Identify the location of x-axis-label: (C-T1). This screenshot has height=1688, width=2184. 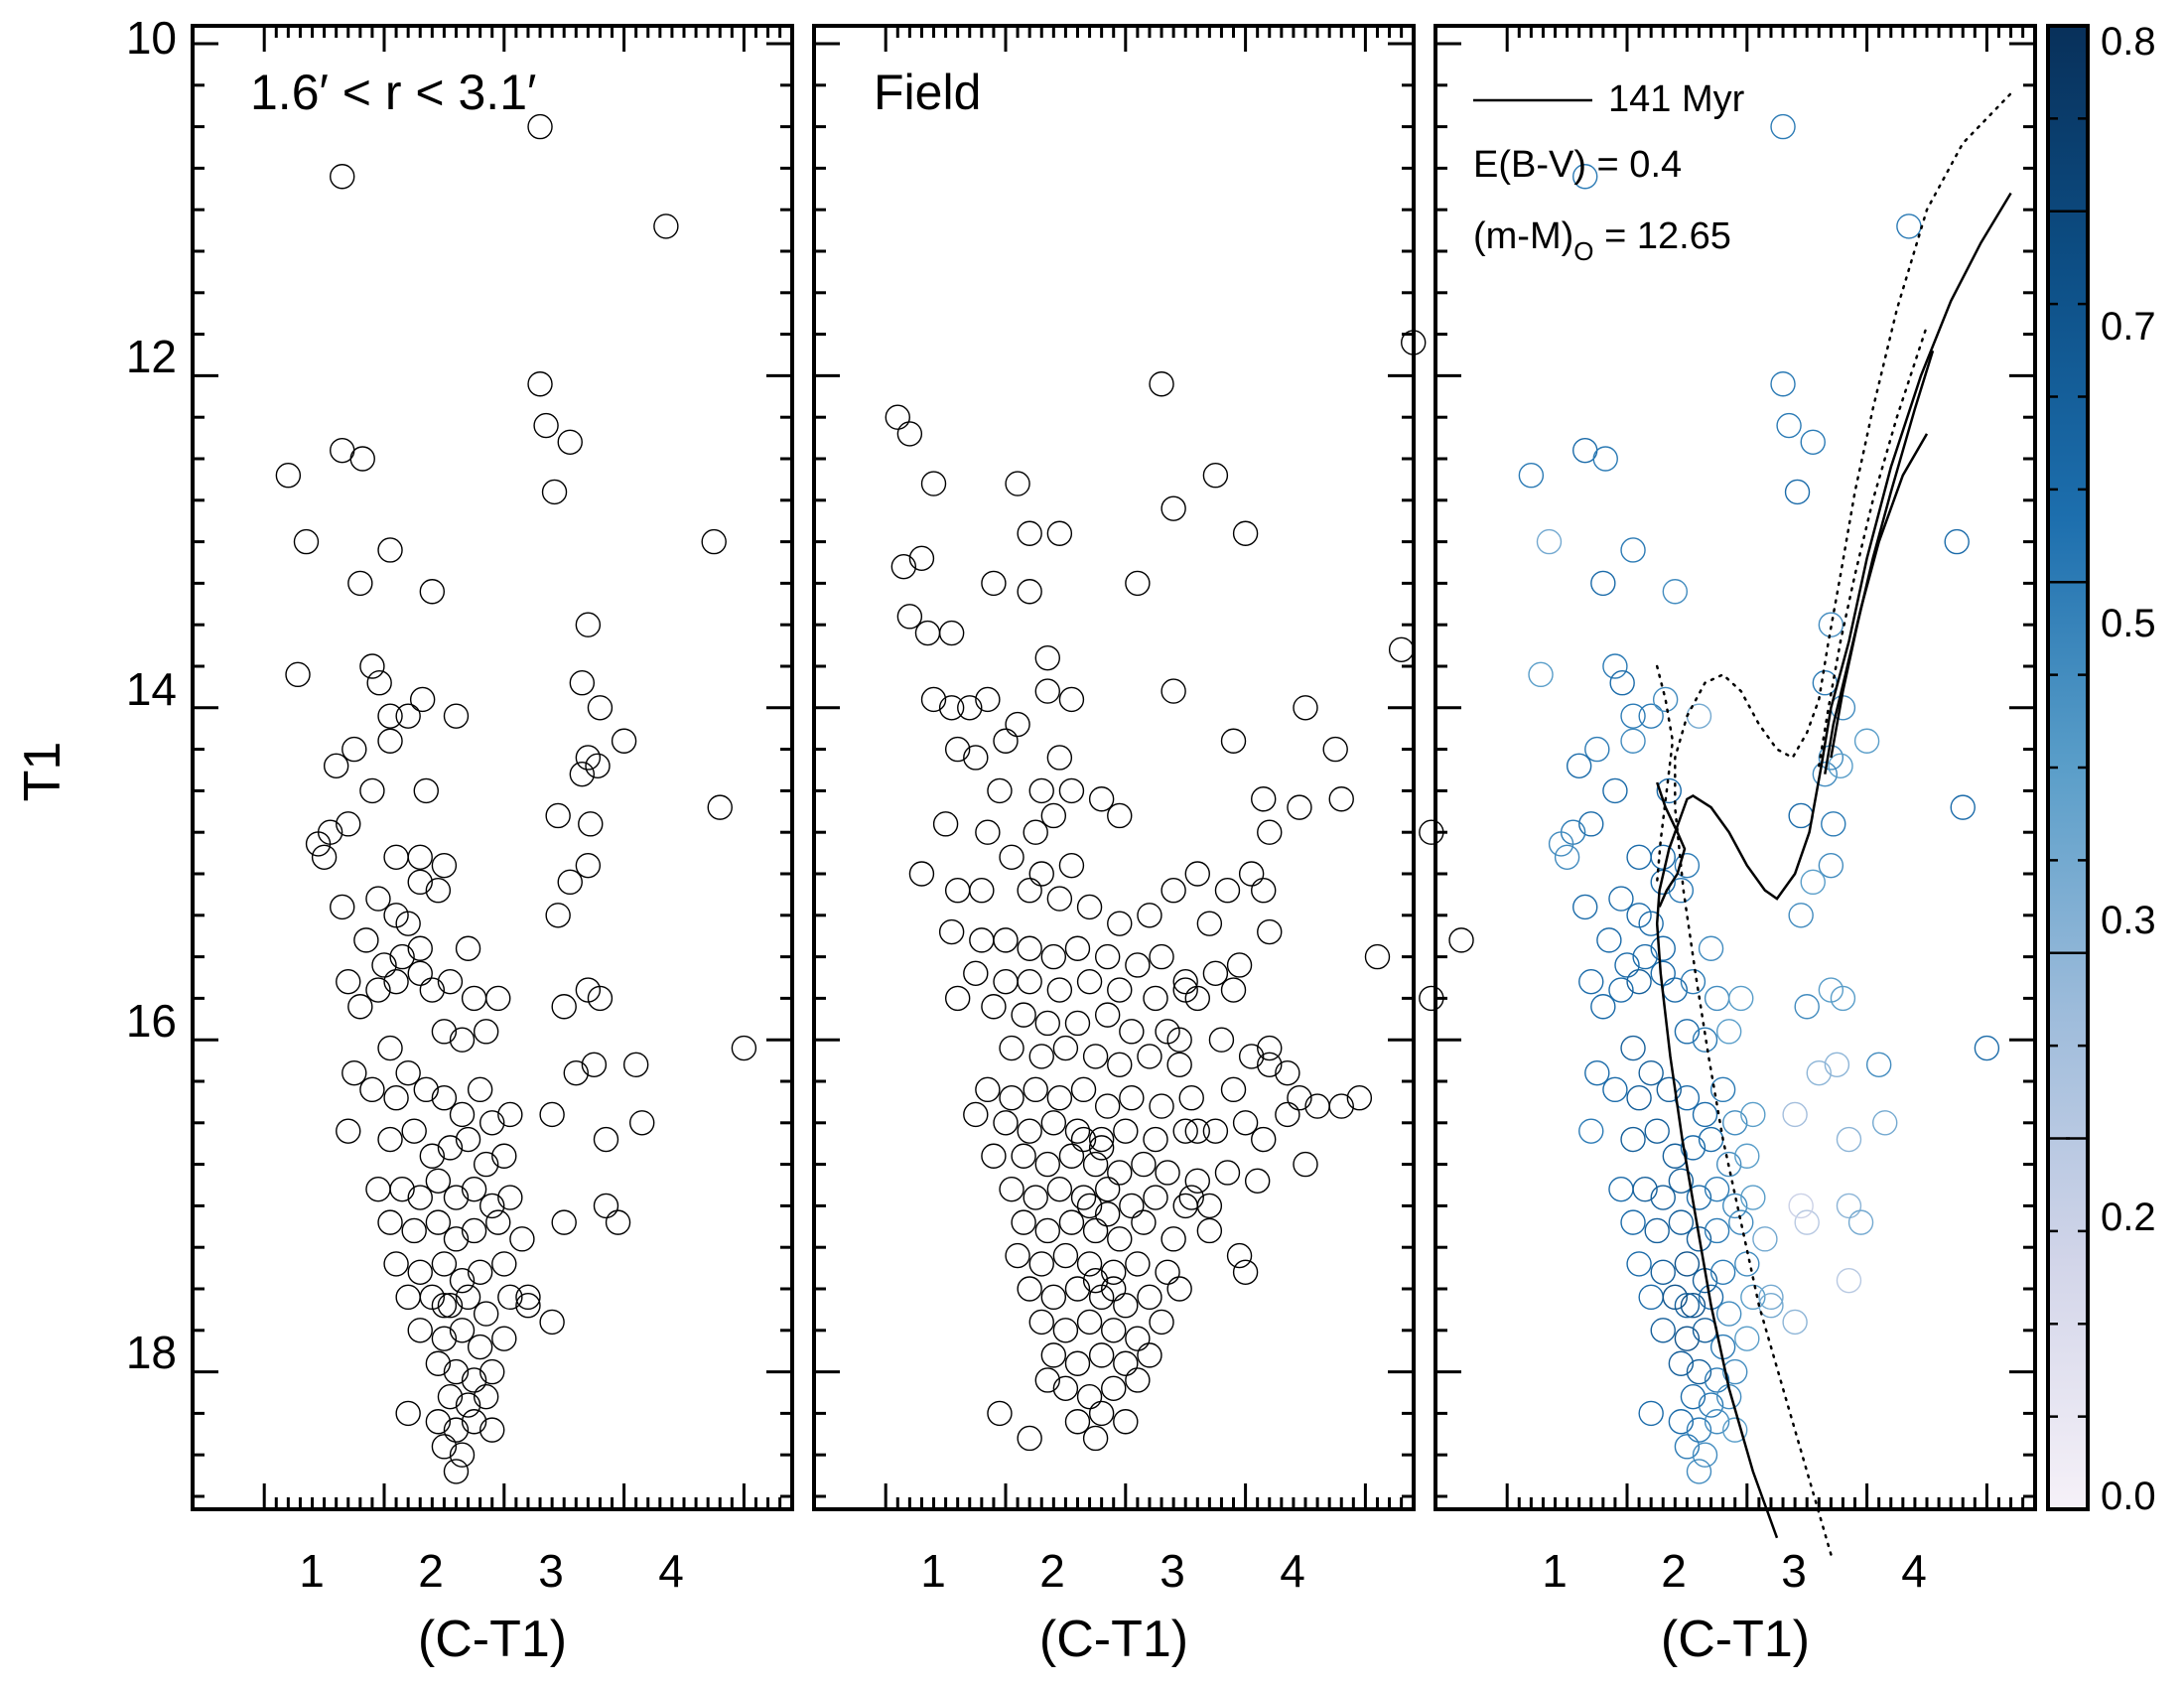
(1735, 1639).